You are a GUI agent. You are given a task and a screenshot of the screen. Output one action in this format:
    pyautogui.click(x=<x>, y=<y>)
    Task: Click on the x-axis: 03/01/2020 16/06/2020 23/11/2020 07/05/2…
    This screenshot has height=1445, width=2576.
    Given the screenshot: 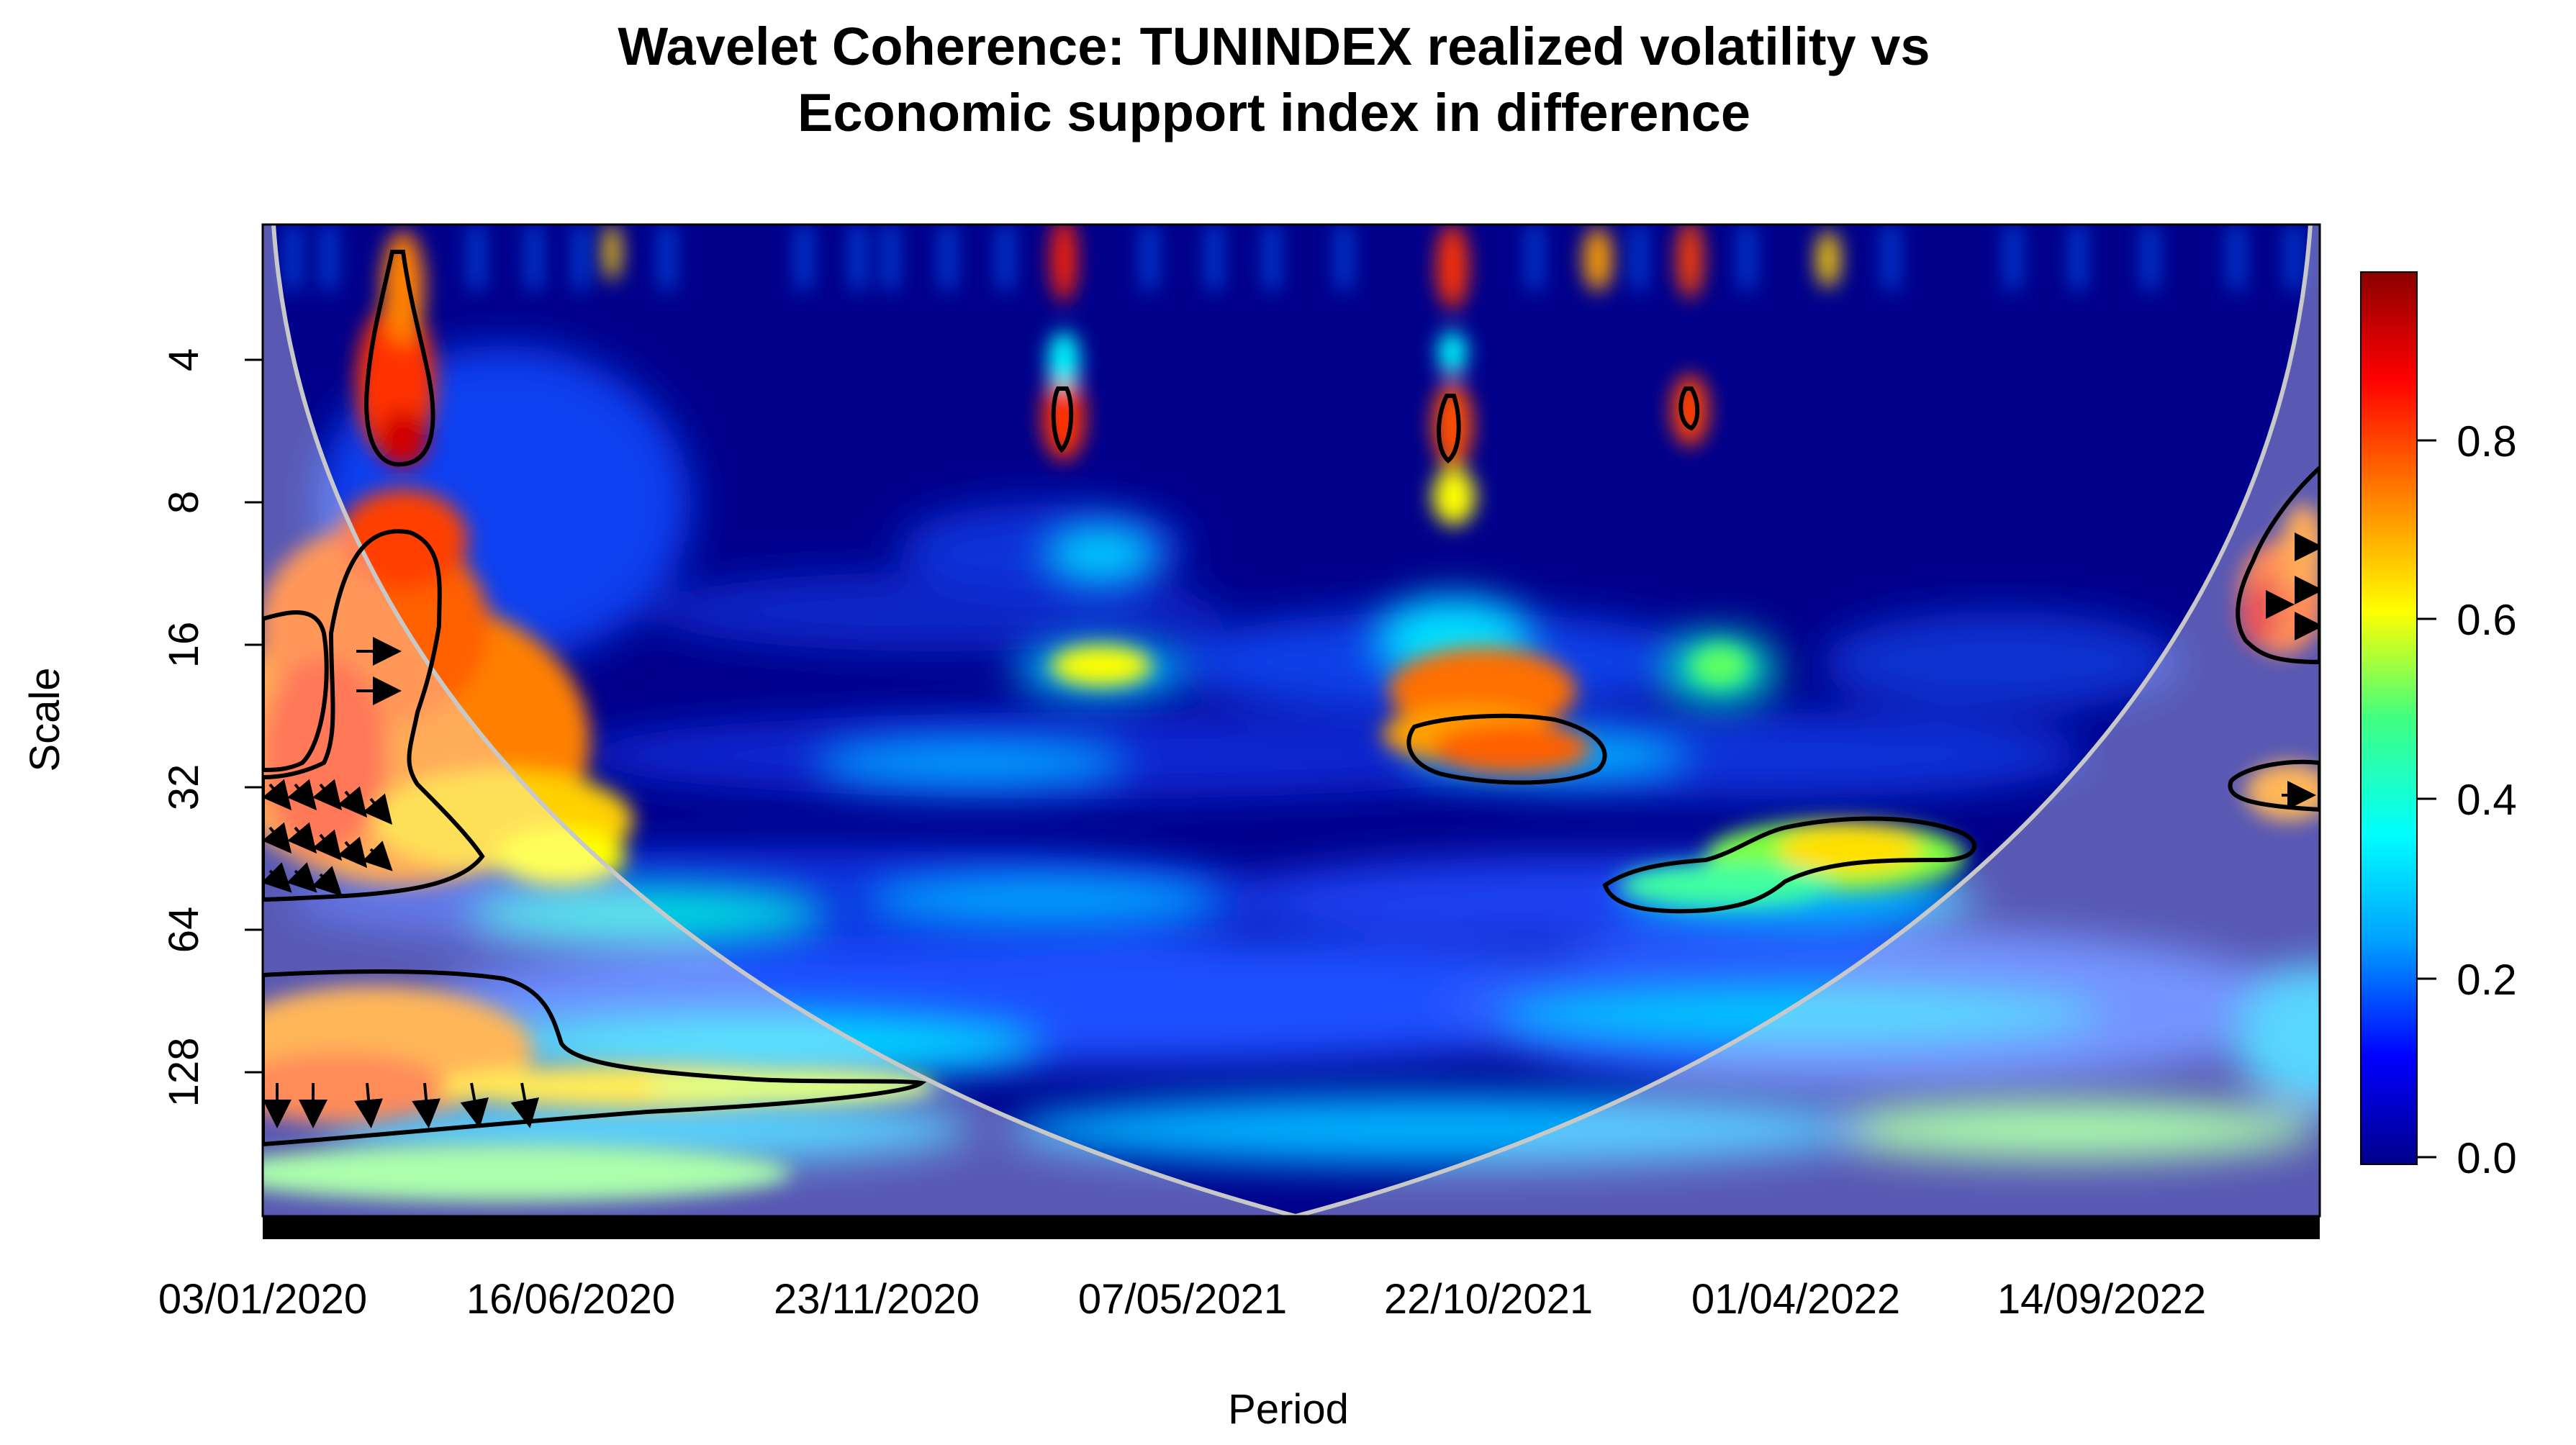 What is the action you would take?
    pyautogui.click(x=1182, y=1354)
    